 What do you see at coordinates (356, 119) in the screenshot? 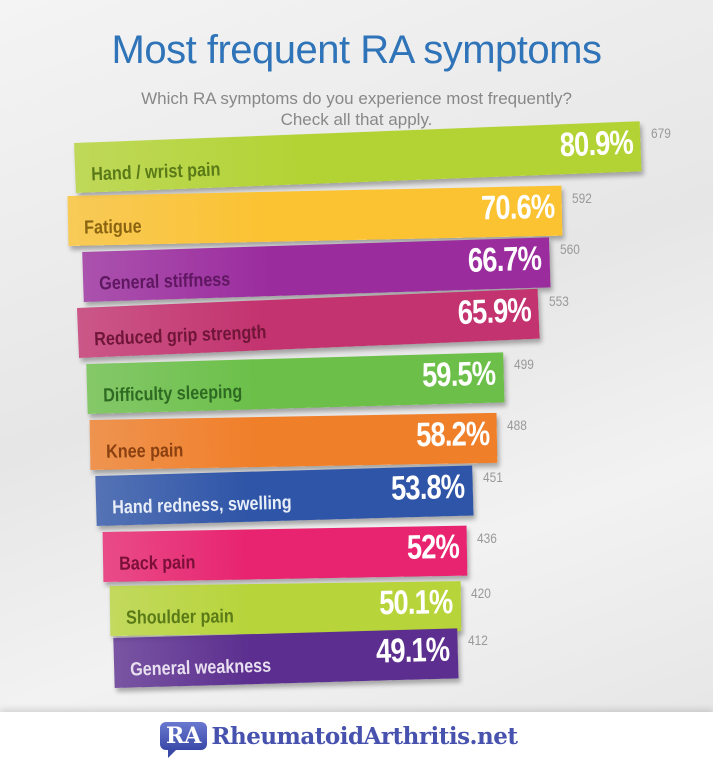
I see `subtitle-line-2: Check all that apply.` at bounding box center [356, 119].